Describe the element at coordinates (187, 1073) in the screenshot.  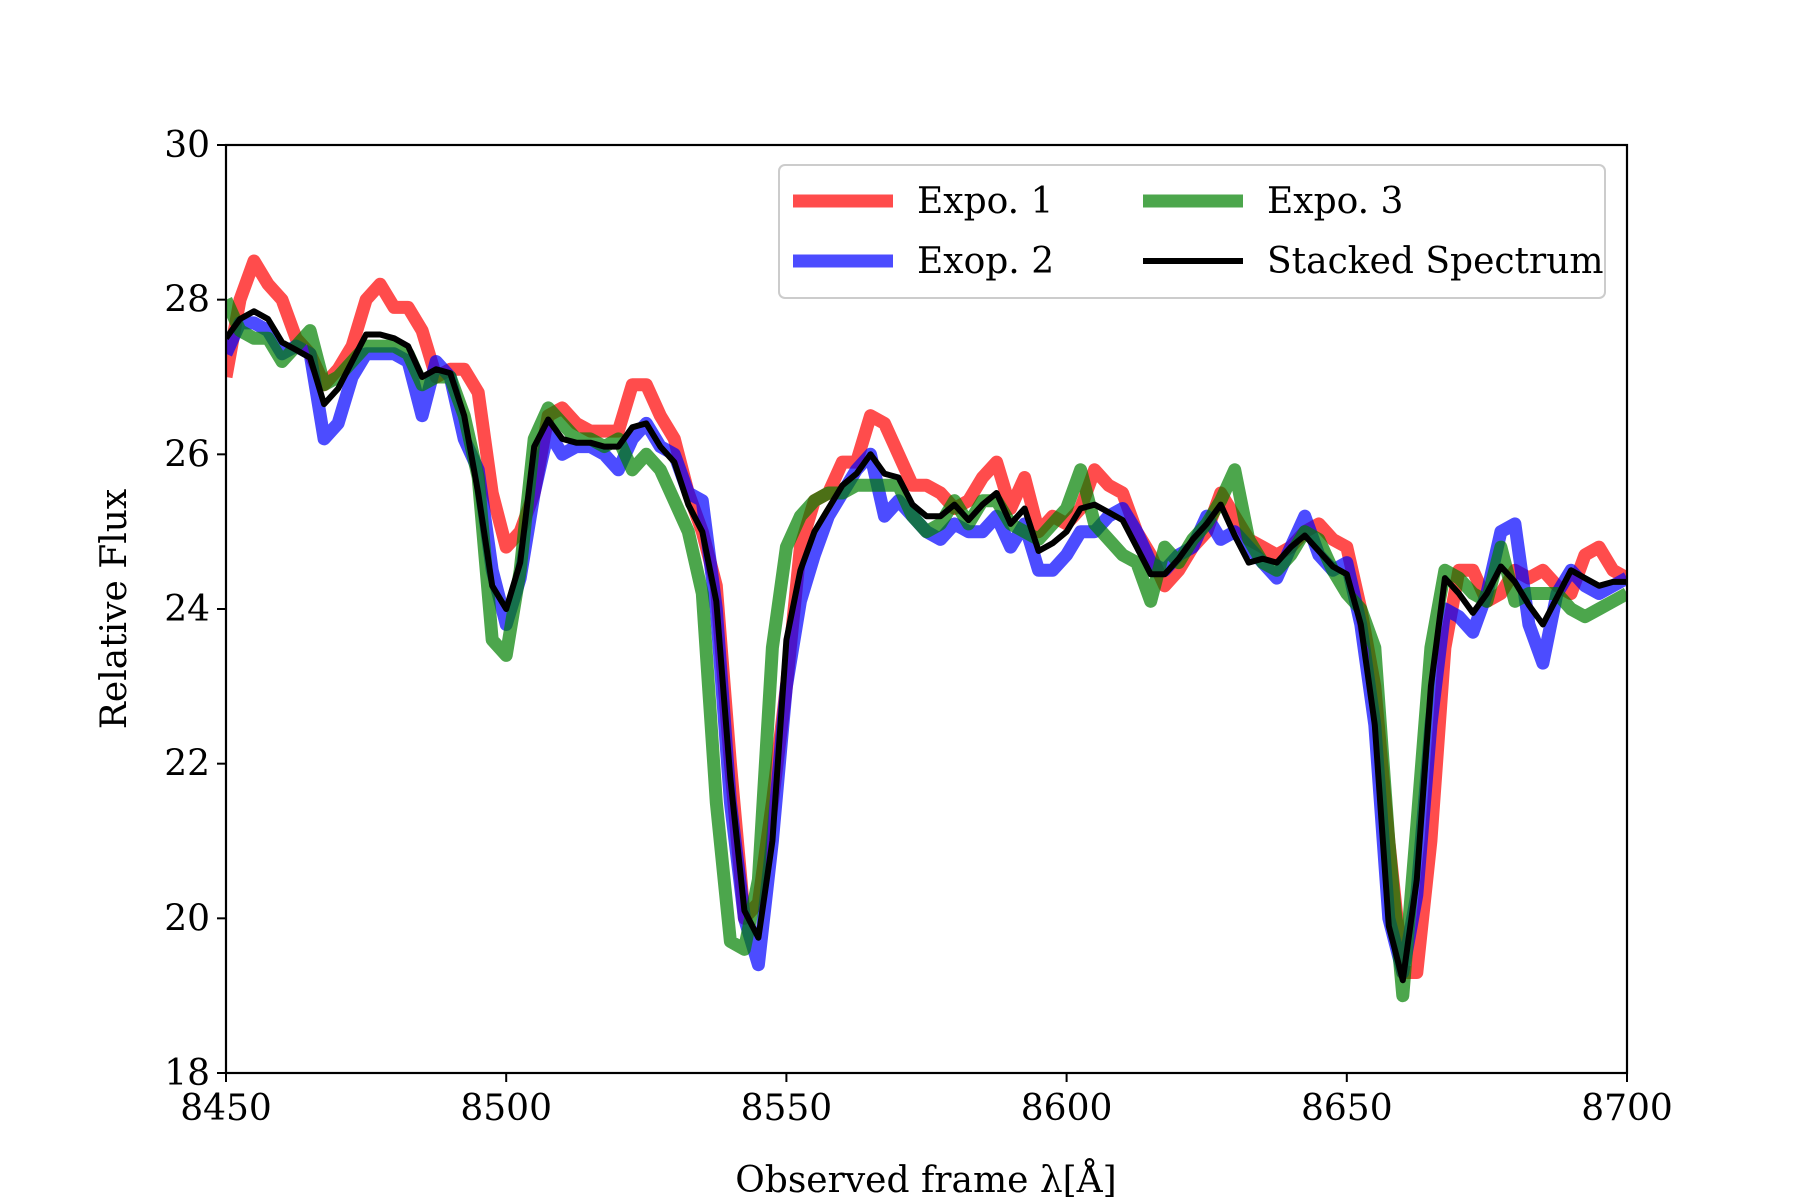
I see `y-tick-label: 18` at that location.